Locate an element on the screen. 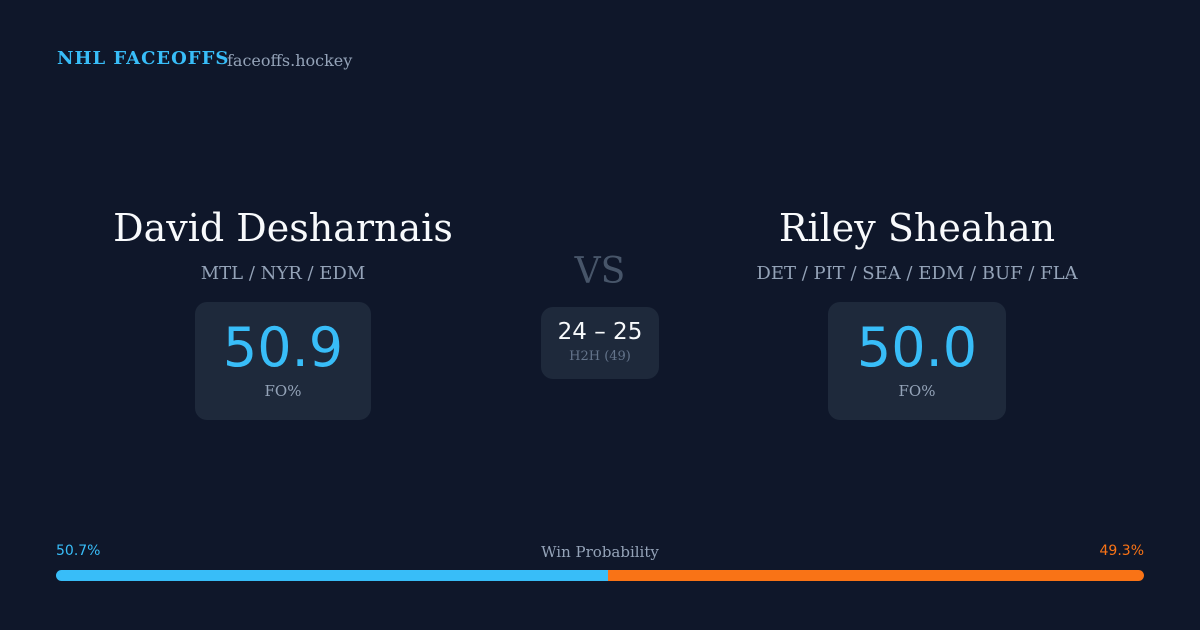 The height and width of the screenshot is (630, 1200). player-teams: DET / PIT / SEA / EDM / BUF / FLA is located at coordinates (917, 273).